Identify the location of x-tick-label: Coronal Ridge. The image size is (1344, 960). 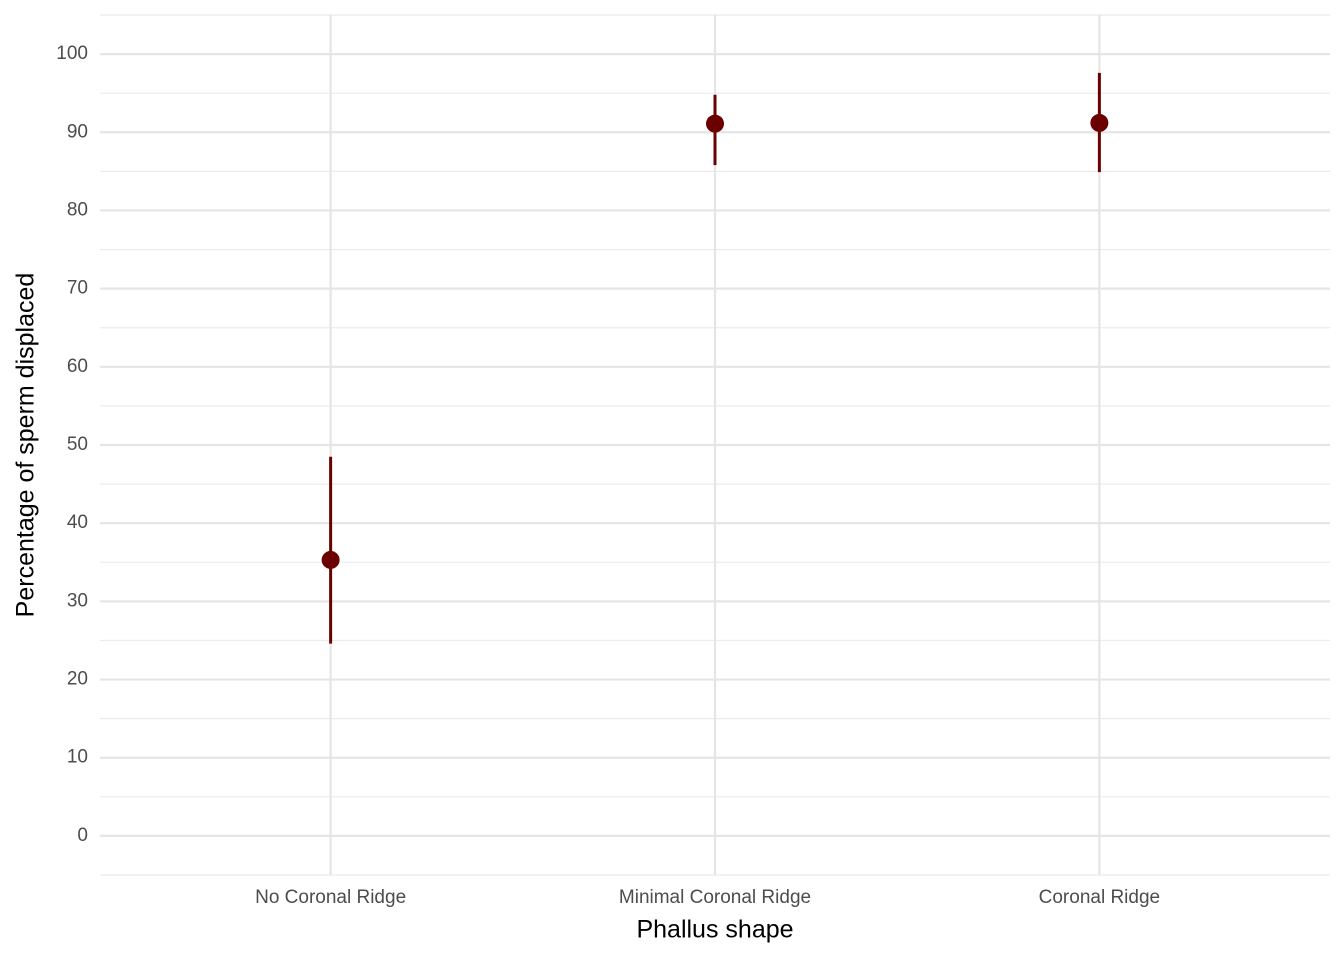
(1099, 897).